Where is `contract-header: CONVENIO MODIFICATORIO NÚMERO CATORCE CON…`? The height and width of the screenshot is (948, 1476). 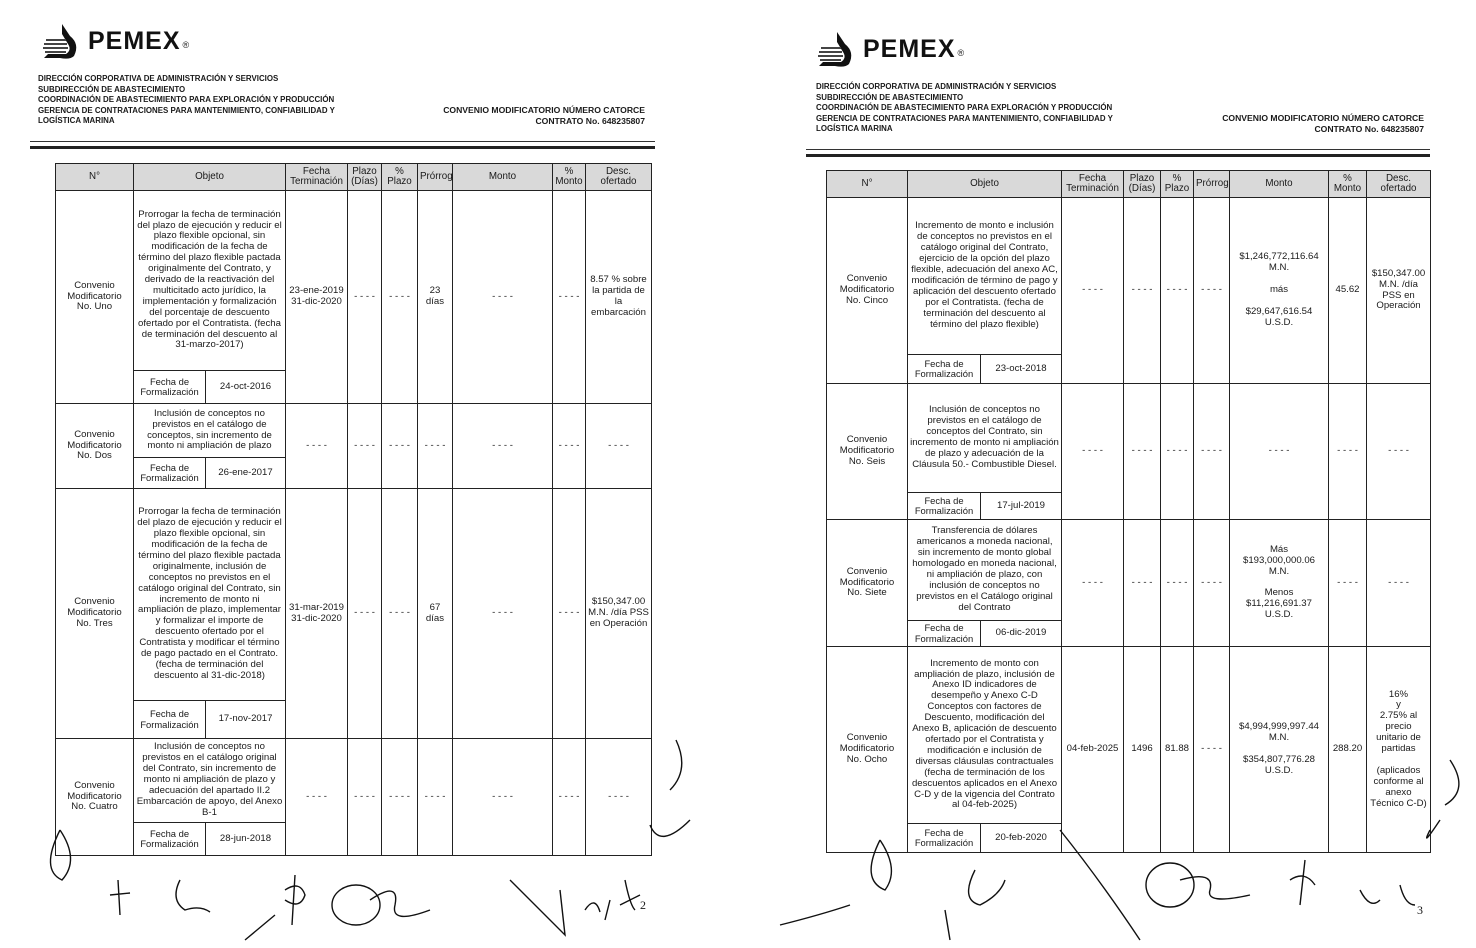 contract-header: CONVENIO MODIFICATORIO NÚMERO CATORCE CON… is located at coordinates (1323, 123).